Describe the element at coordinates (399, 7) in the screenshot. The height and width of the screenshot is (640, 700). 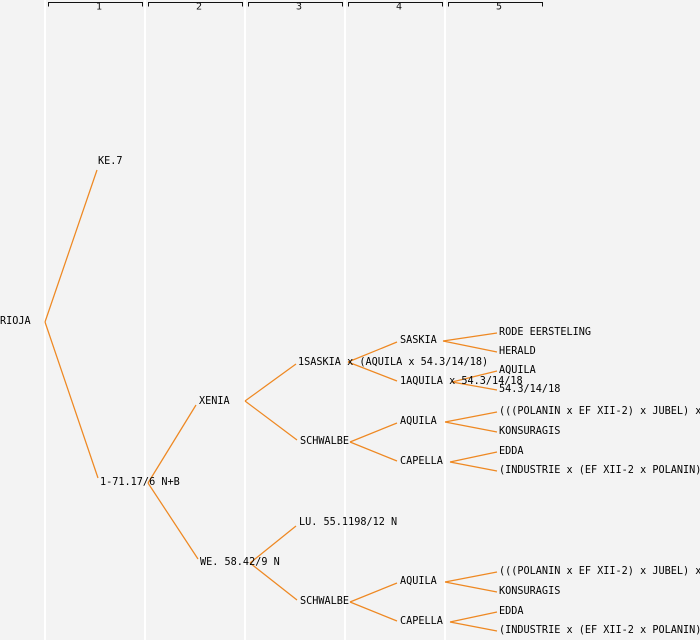
I see `generation-number-4: 4` at that location.